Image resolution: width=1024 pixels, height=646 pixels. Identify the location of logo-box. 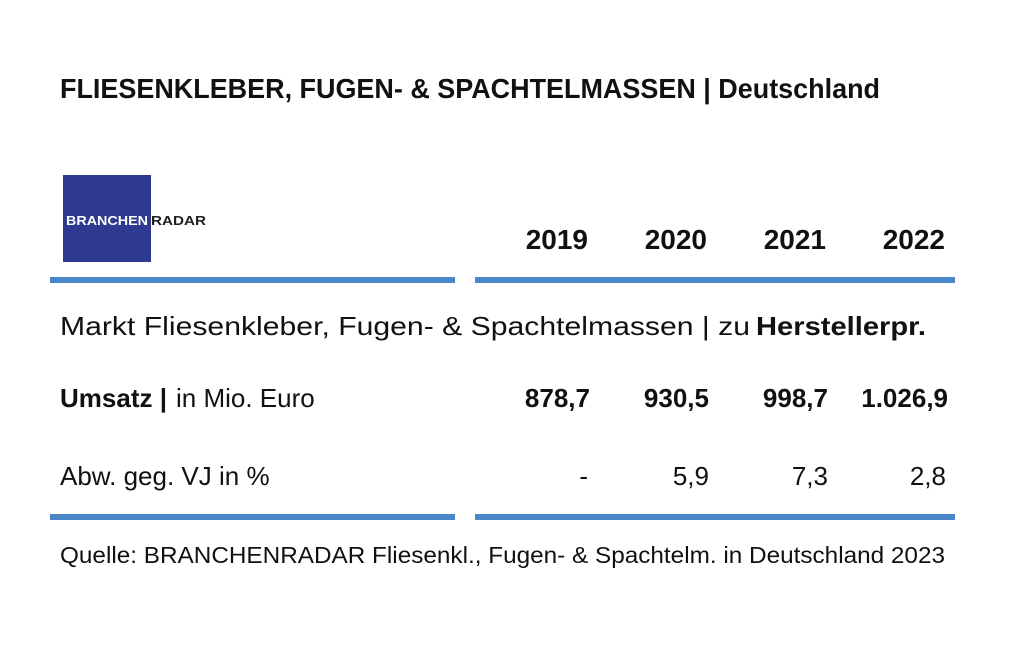
(107, 218).